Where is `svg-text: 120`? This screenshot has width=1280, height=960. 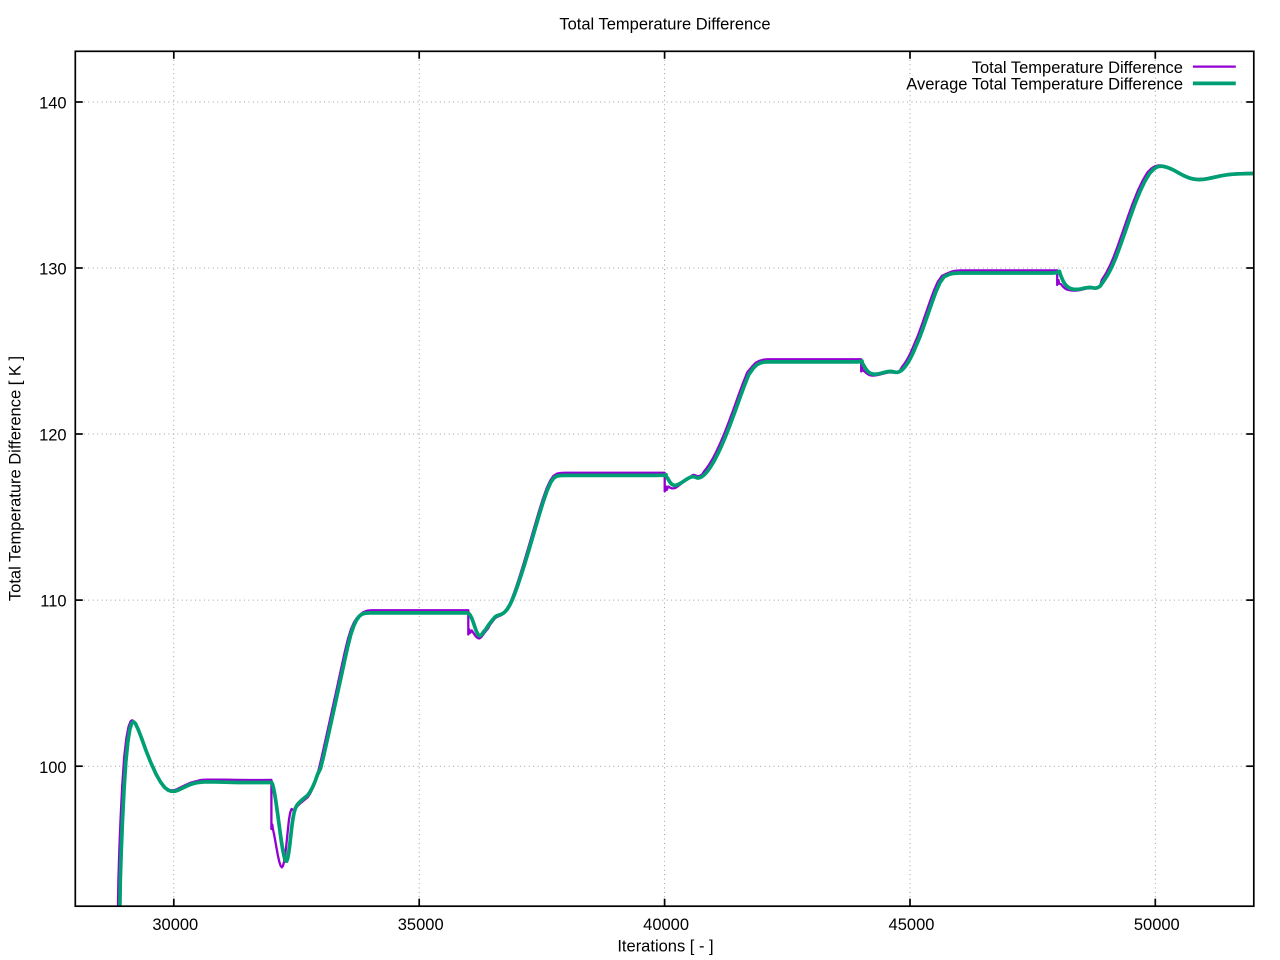 svg-text: 120 is located at coordinates (53, 436).